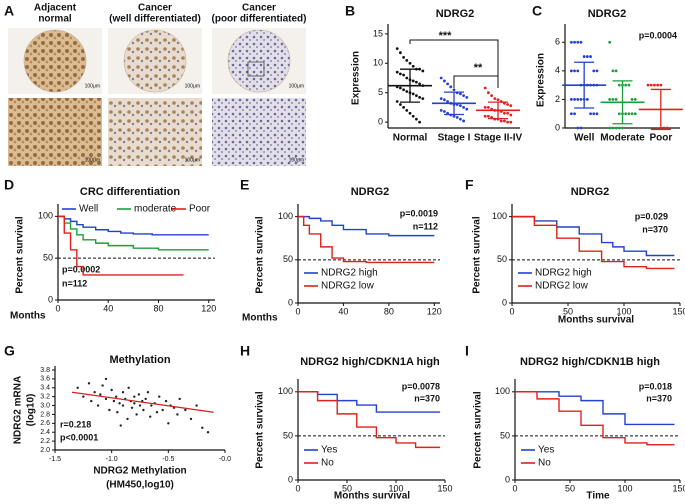  Describe the element at coordinates (348, 286) in the screenshot. I see `legend-label: NDRG2 low` at that location.